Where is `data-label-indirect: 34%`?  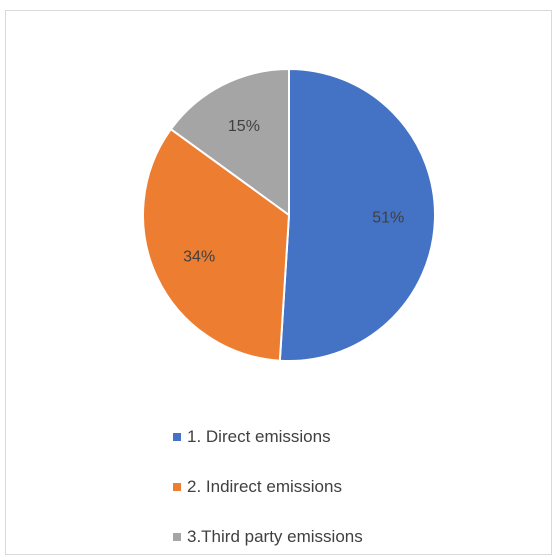 data-label-indirect: 34% is located at coordinates (199, 256).